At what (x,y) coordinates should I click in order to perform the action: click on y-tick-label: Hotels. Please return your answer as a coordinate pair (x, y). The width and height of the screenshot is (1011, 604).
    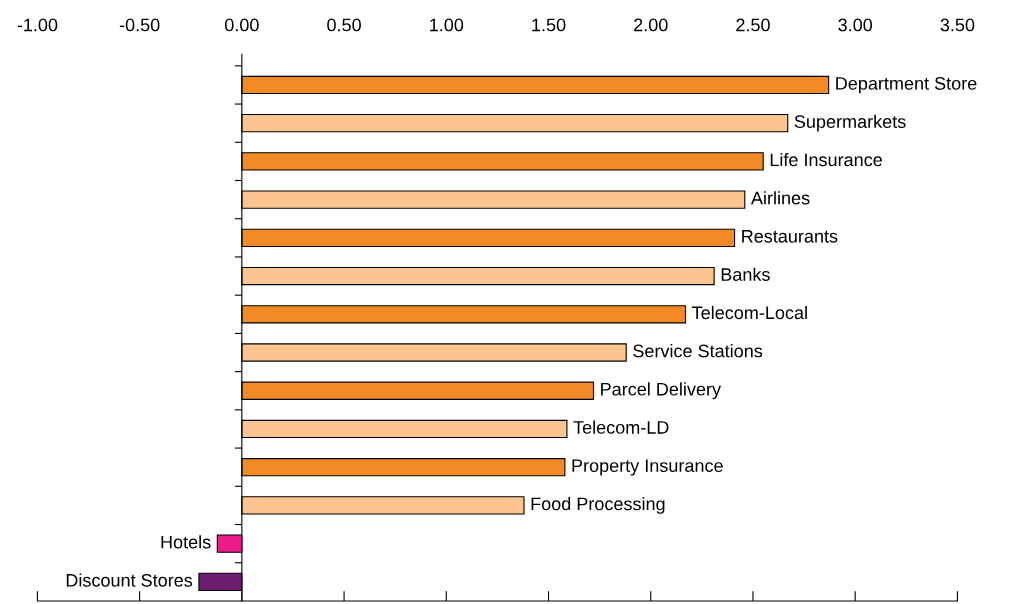
    Looking at the image, I should click on (186, 542).